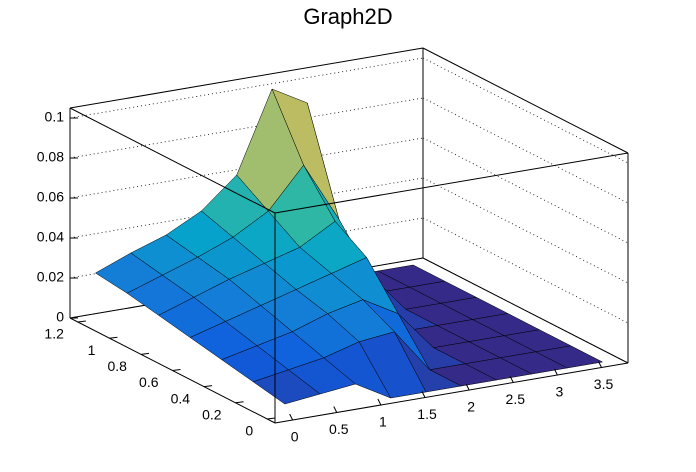  What do you see at coordinates (604, 384) in the screenshot?
I see `x-tick-label: 3.5` at bounding box center [604, 384].